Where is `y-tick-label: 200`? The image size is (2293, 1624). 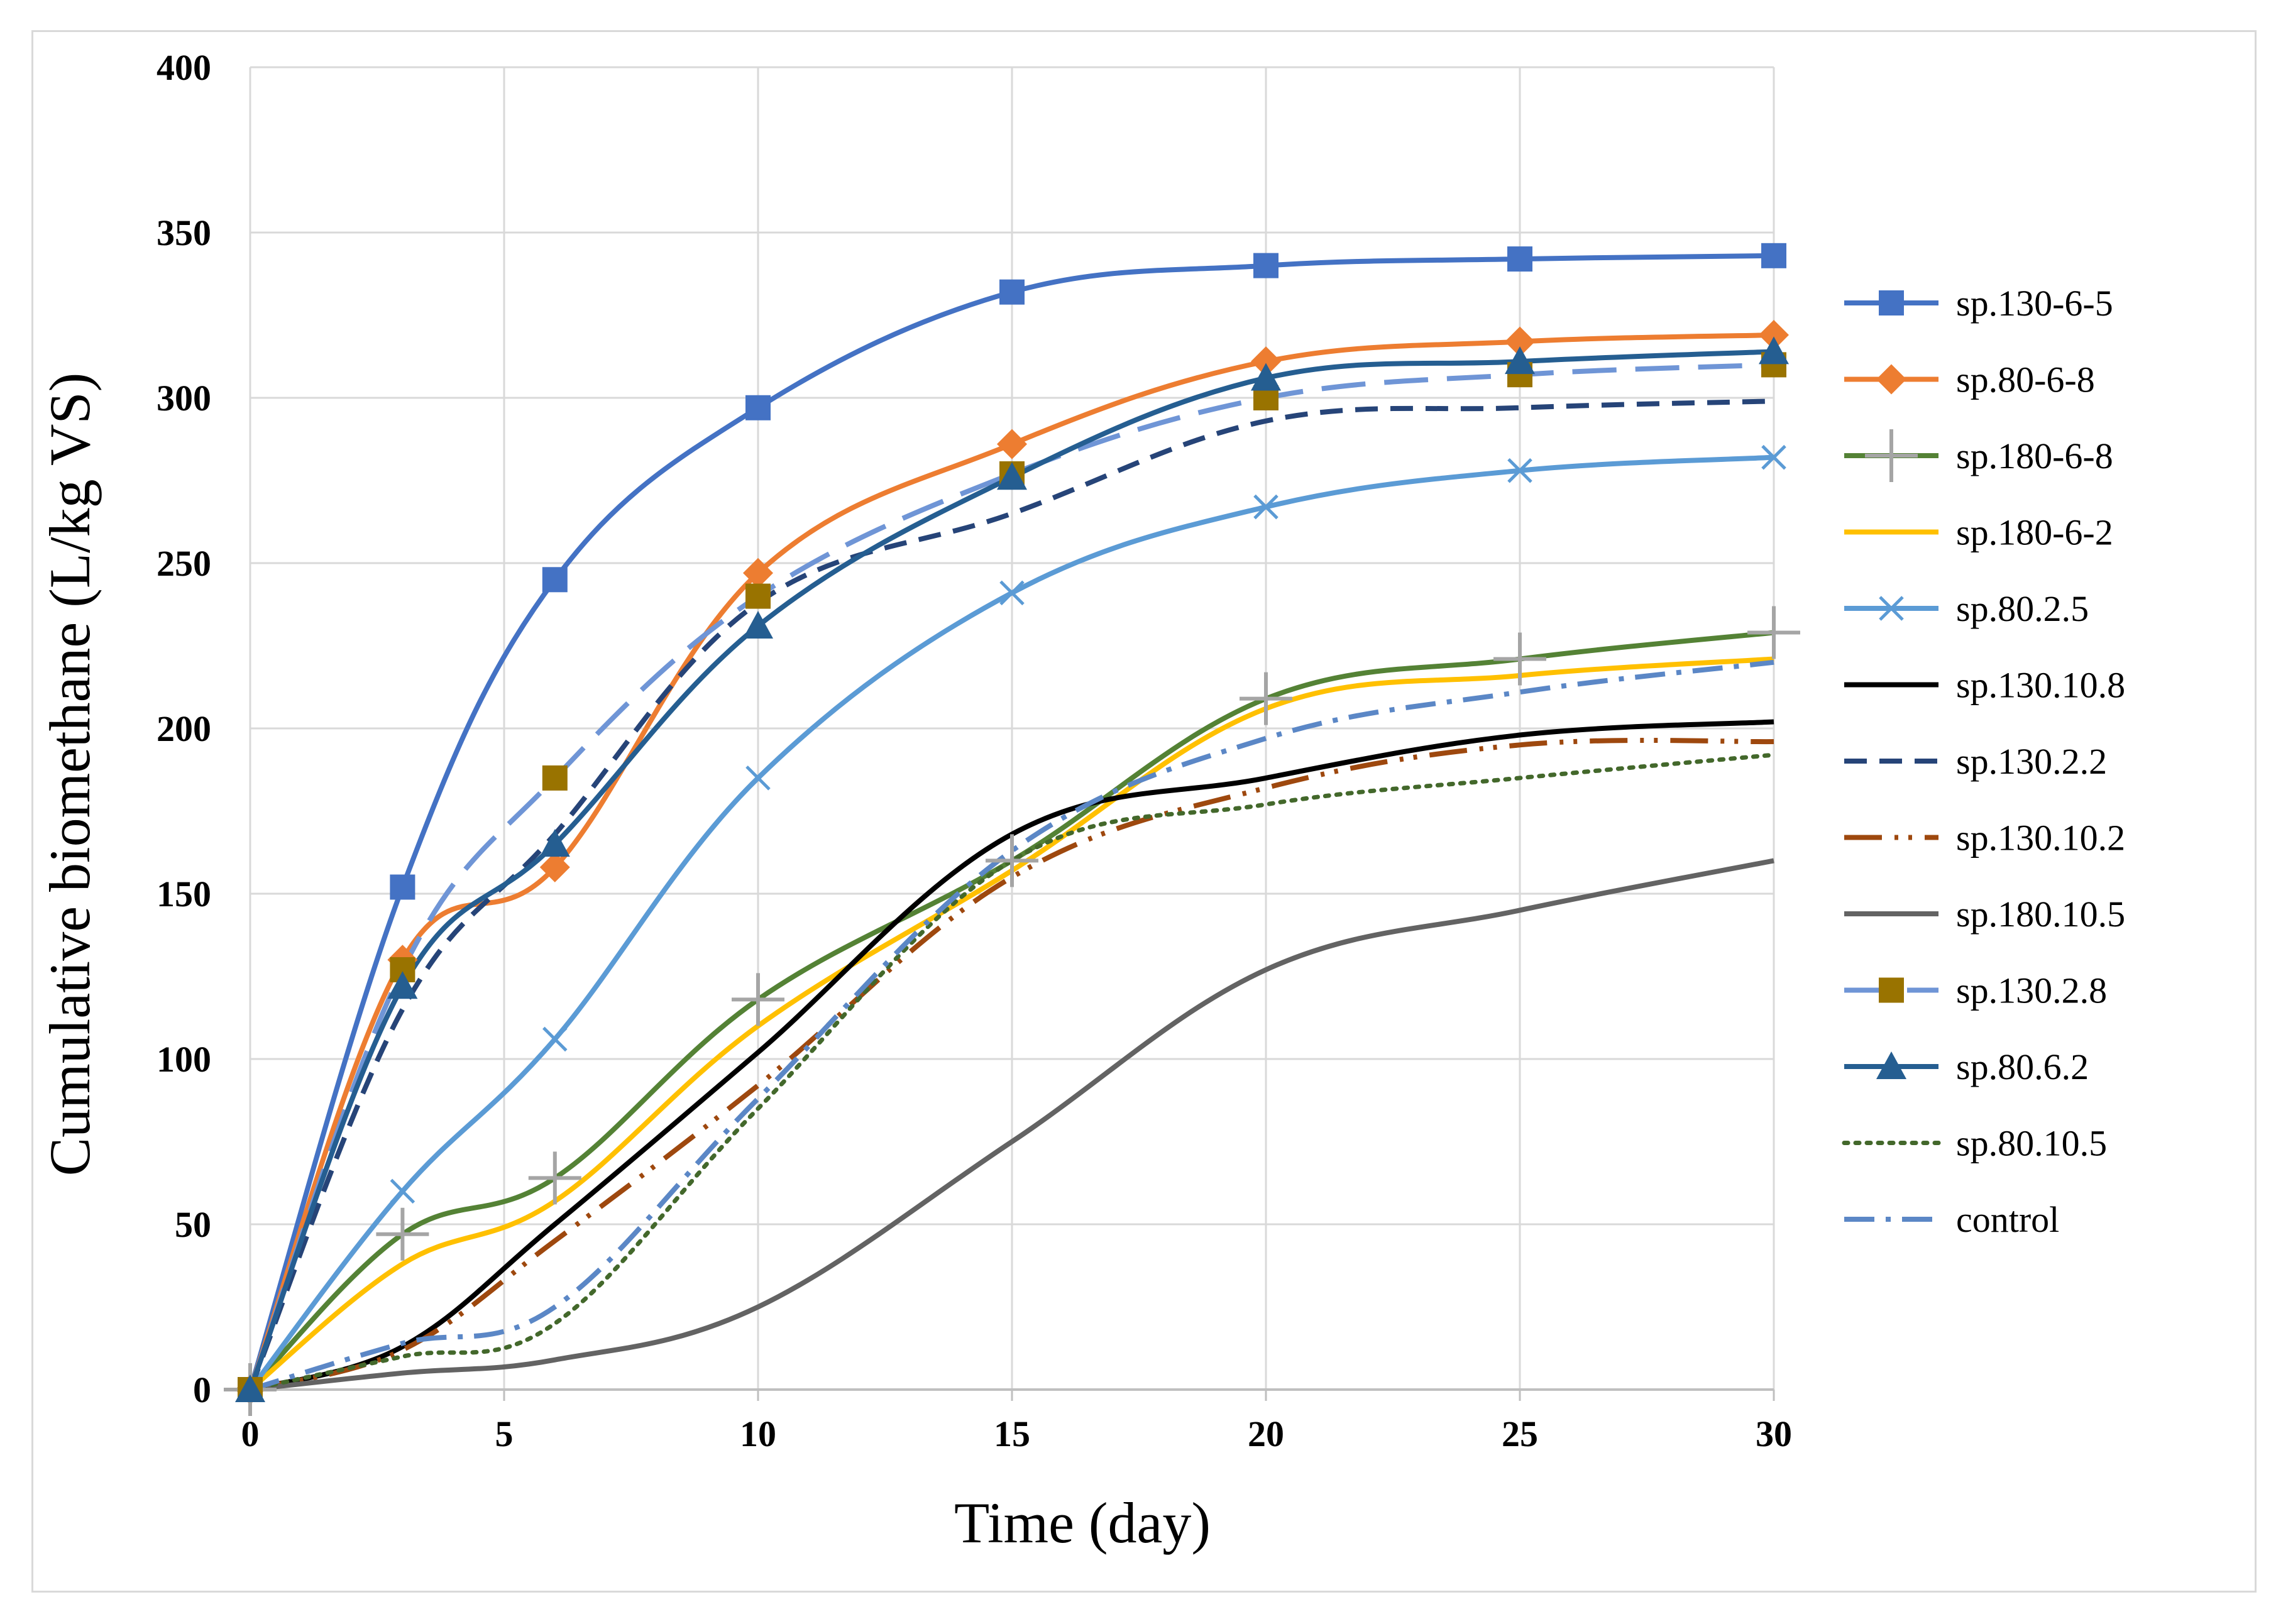 y-tick-label: 200 is located at coordinates (184, 728).